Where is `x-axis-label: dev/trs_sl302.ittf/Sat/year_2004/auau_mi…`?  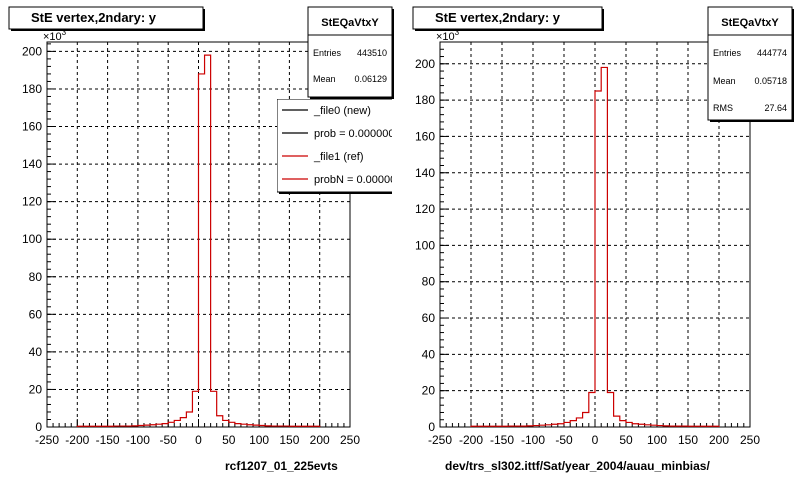 x-axis-label: dev/trs_sl302.ittf/Sat/year_2004/auau_mi… is located at coordinates (577, 466).